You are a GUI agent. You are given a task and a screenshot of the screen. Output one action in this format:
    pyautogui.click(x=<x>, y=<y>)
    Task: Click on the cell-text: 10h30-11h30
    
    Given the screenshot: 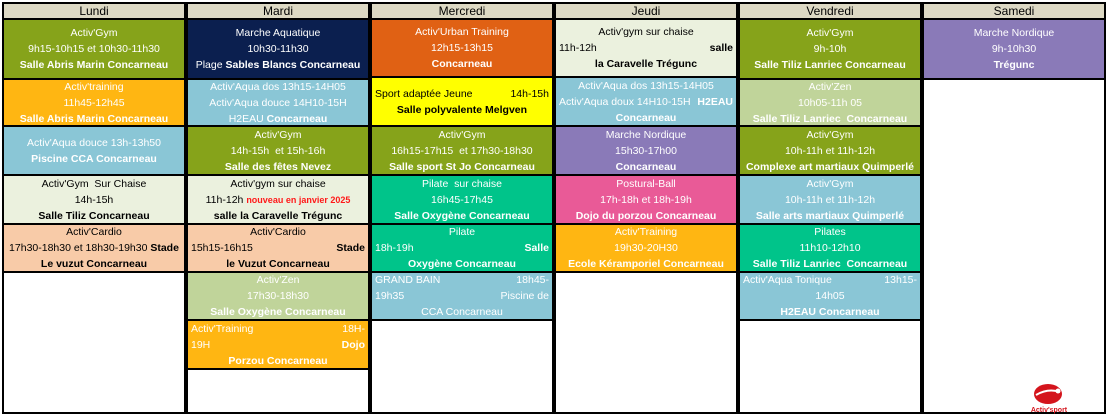 What is the action you would take?
    pyautogui.click(x=278, y=49)
    